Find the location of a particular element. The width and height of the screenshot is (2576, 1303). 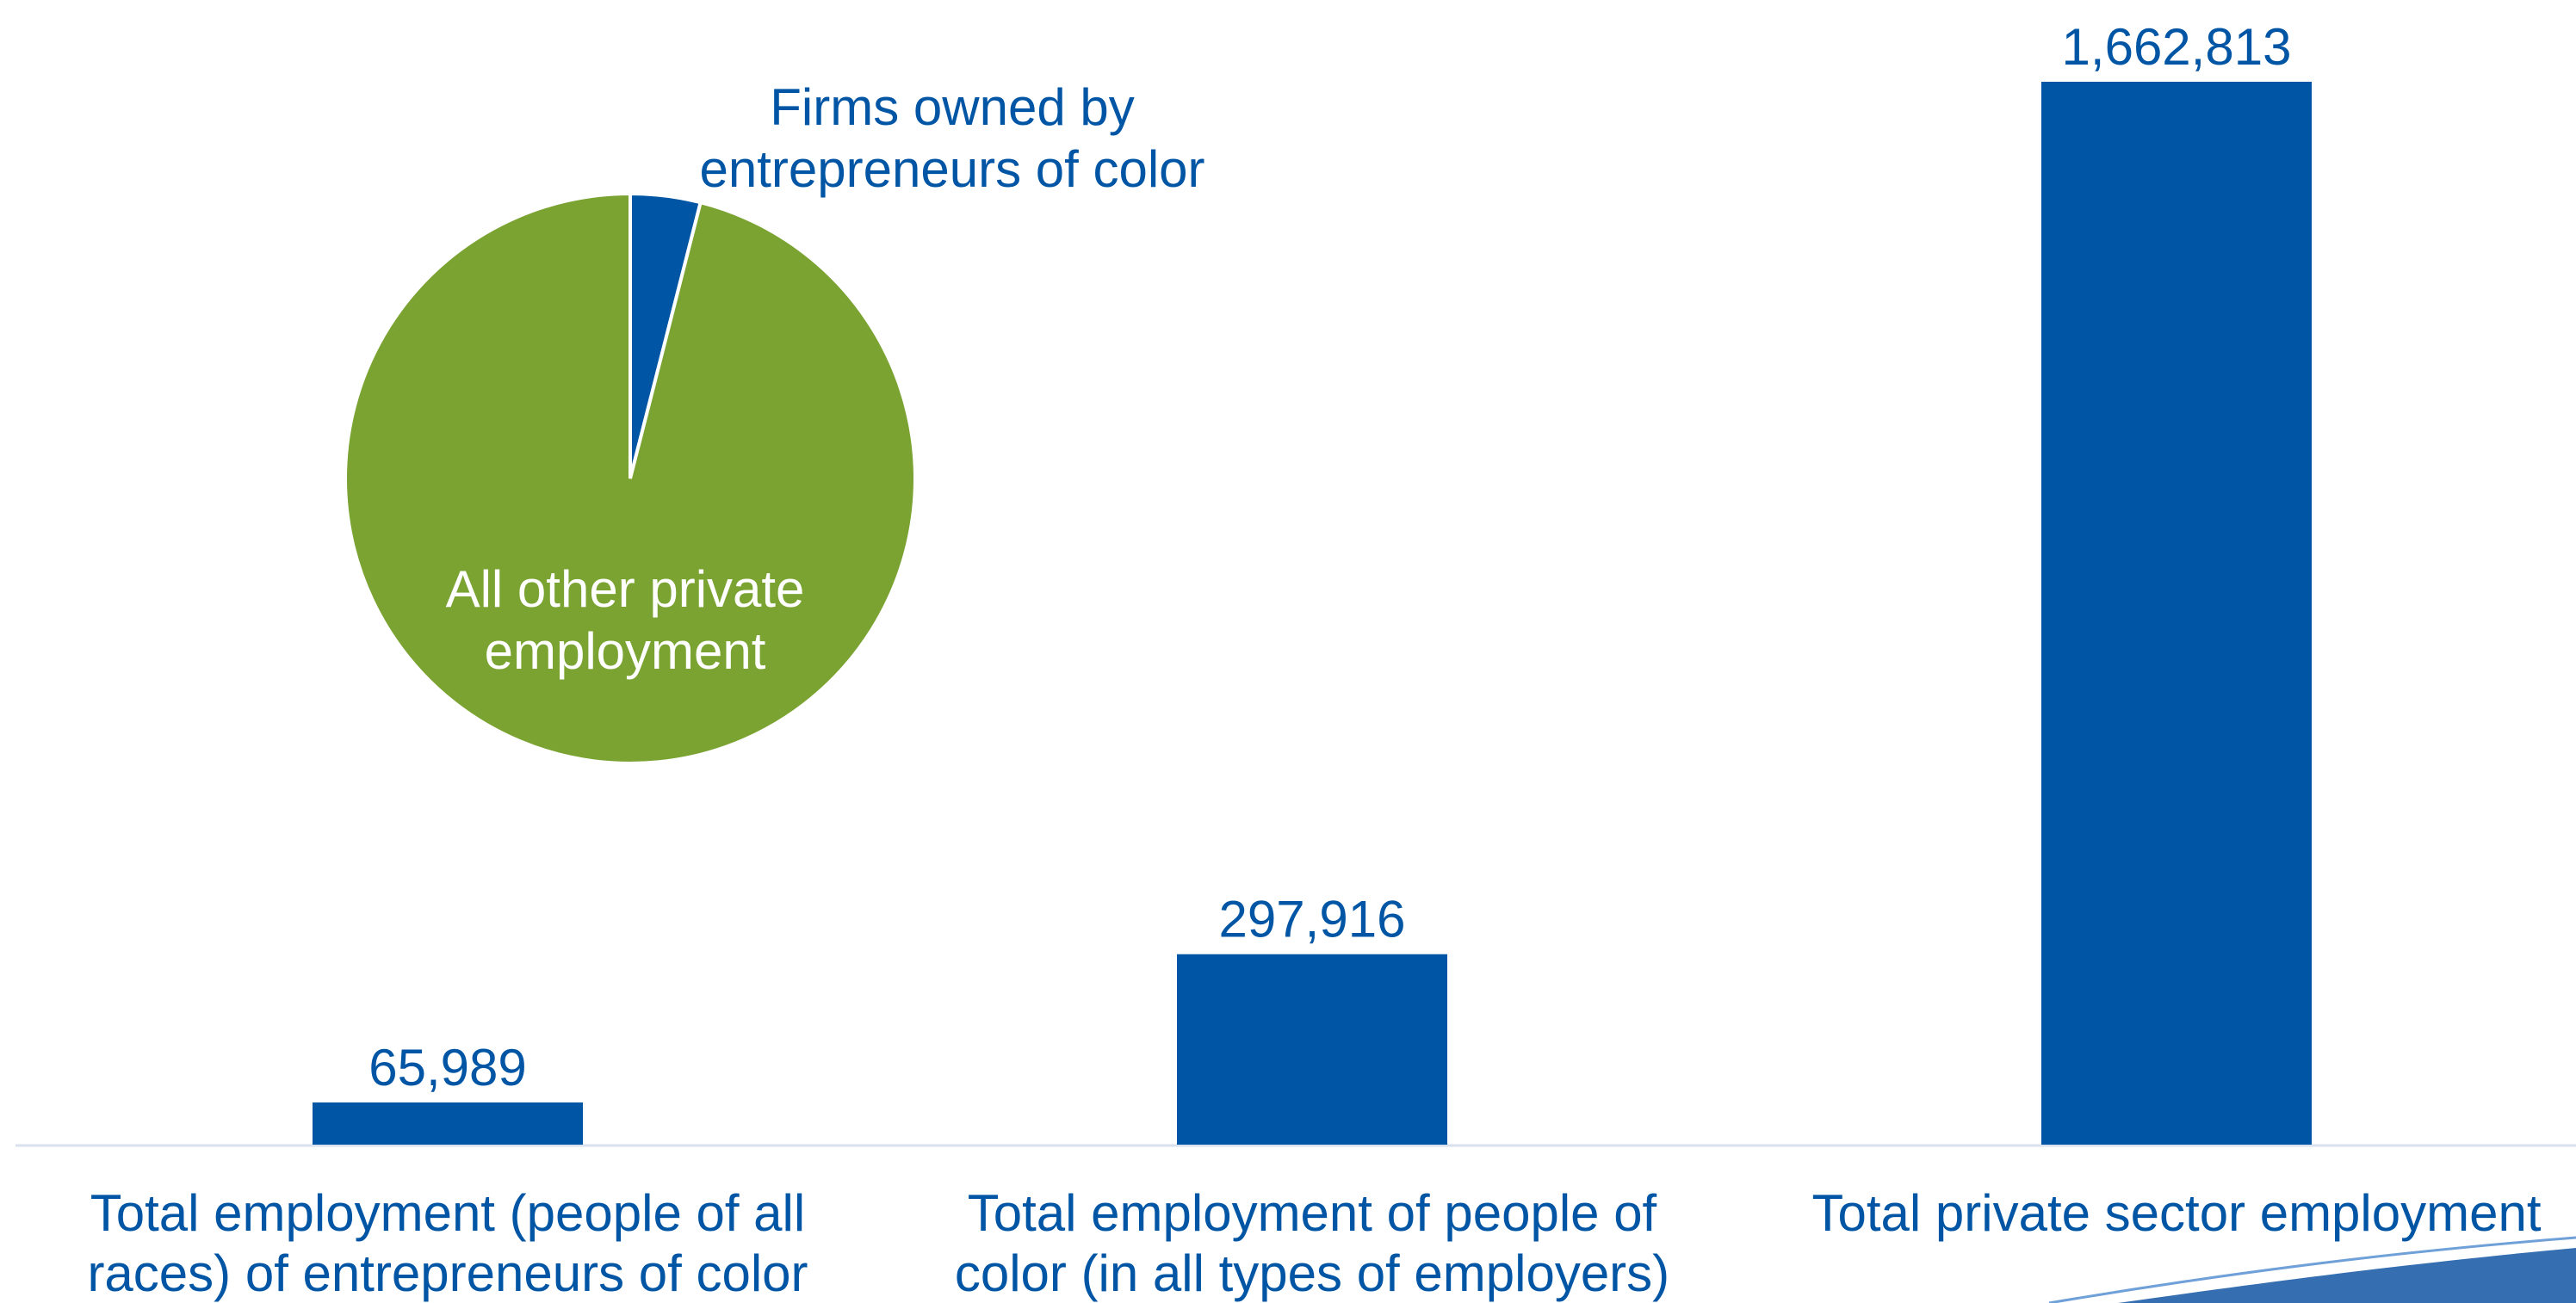

corner-swoosh-decoration is located at coordinates (2312, 1269).